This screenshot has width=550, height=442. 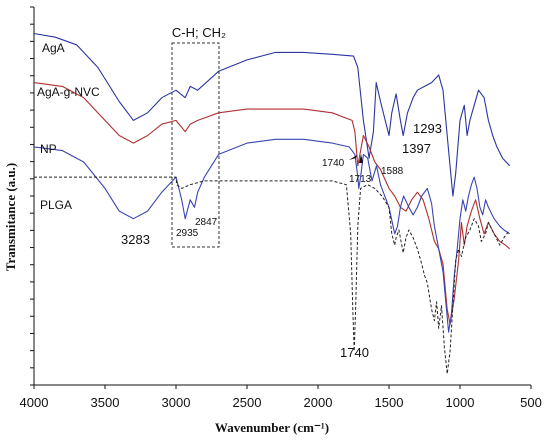 I want to click on x-axis-title: Wavenumber (cm⁻¹), so click(x=272, y=427).